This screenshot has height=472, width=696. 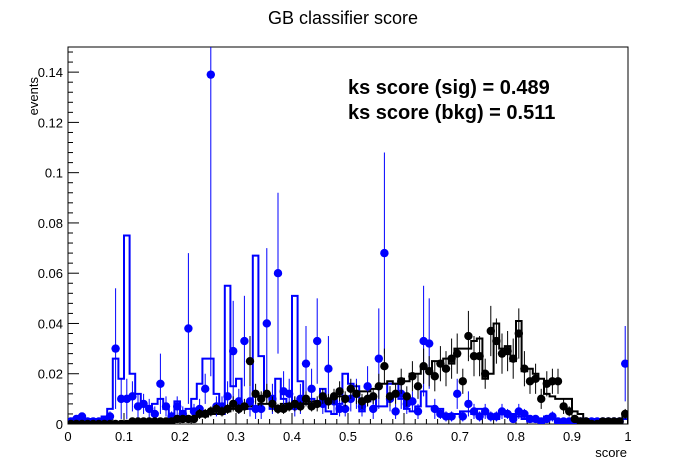 I want to click on ks-score-background-label: ks score (bkg) = 0.511, so click(x=451, y=113).